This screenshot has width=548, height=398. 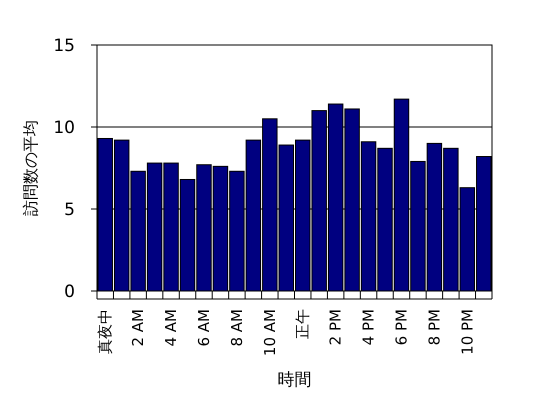 I want to click on x-tick-label: 真夜中, so click(x=105, y=331).